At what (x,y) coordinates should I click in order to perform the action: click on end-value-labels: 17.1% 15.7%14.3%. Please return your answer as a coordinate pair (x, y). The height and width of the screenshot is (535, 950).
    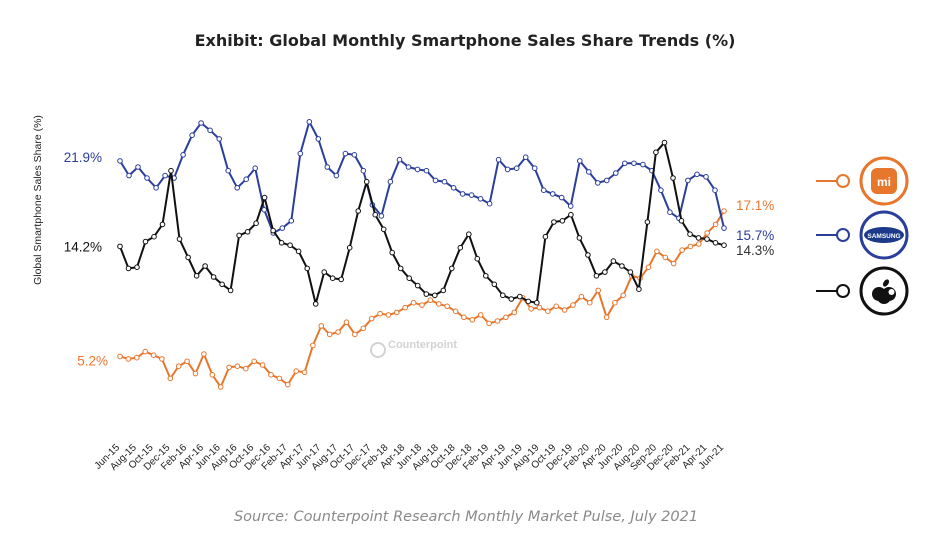
    Looking at the image, I should click on (755, 228).